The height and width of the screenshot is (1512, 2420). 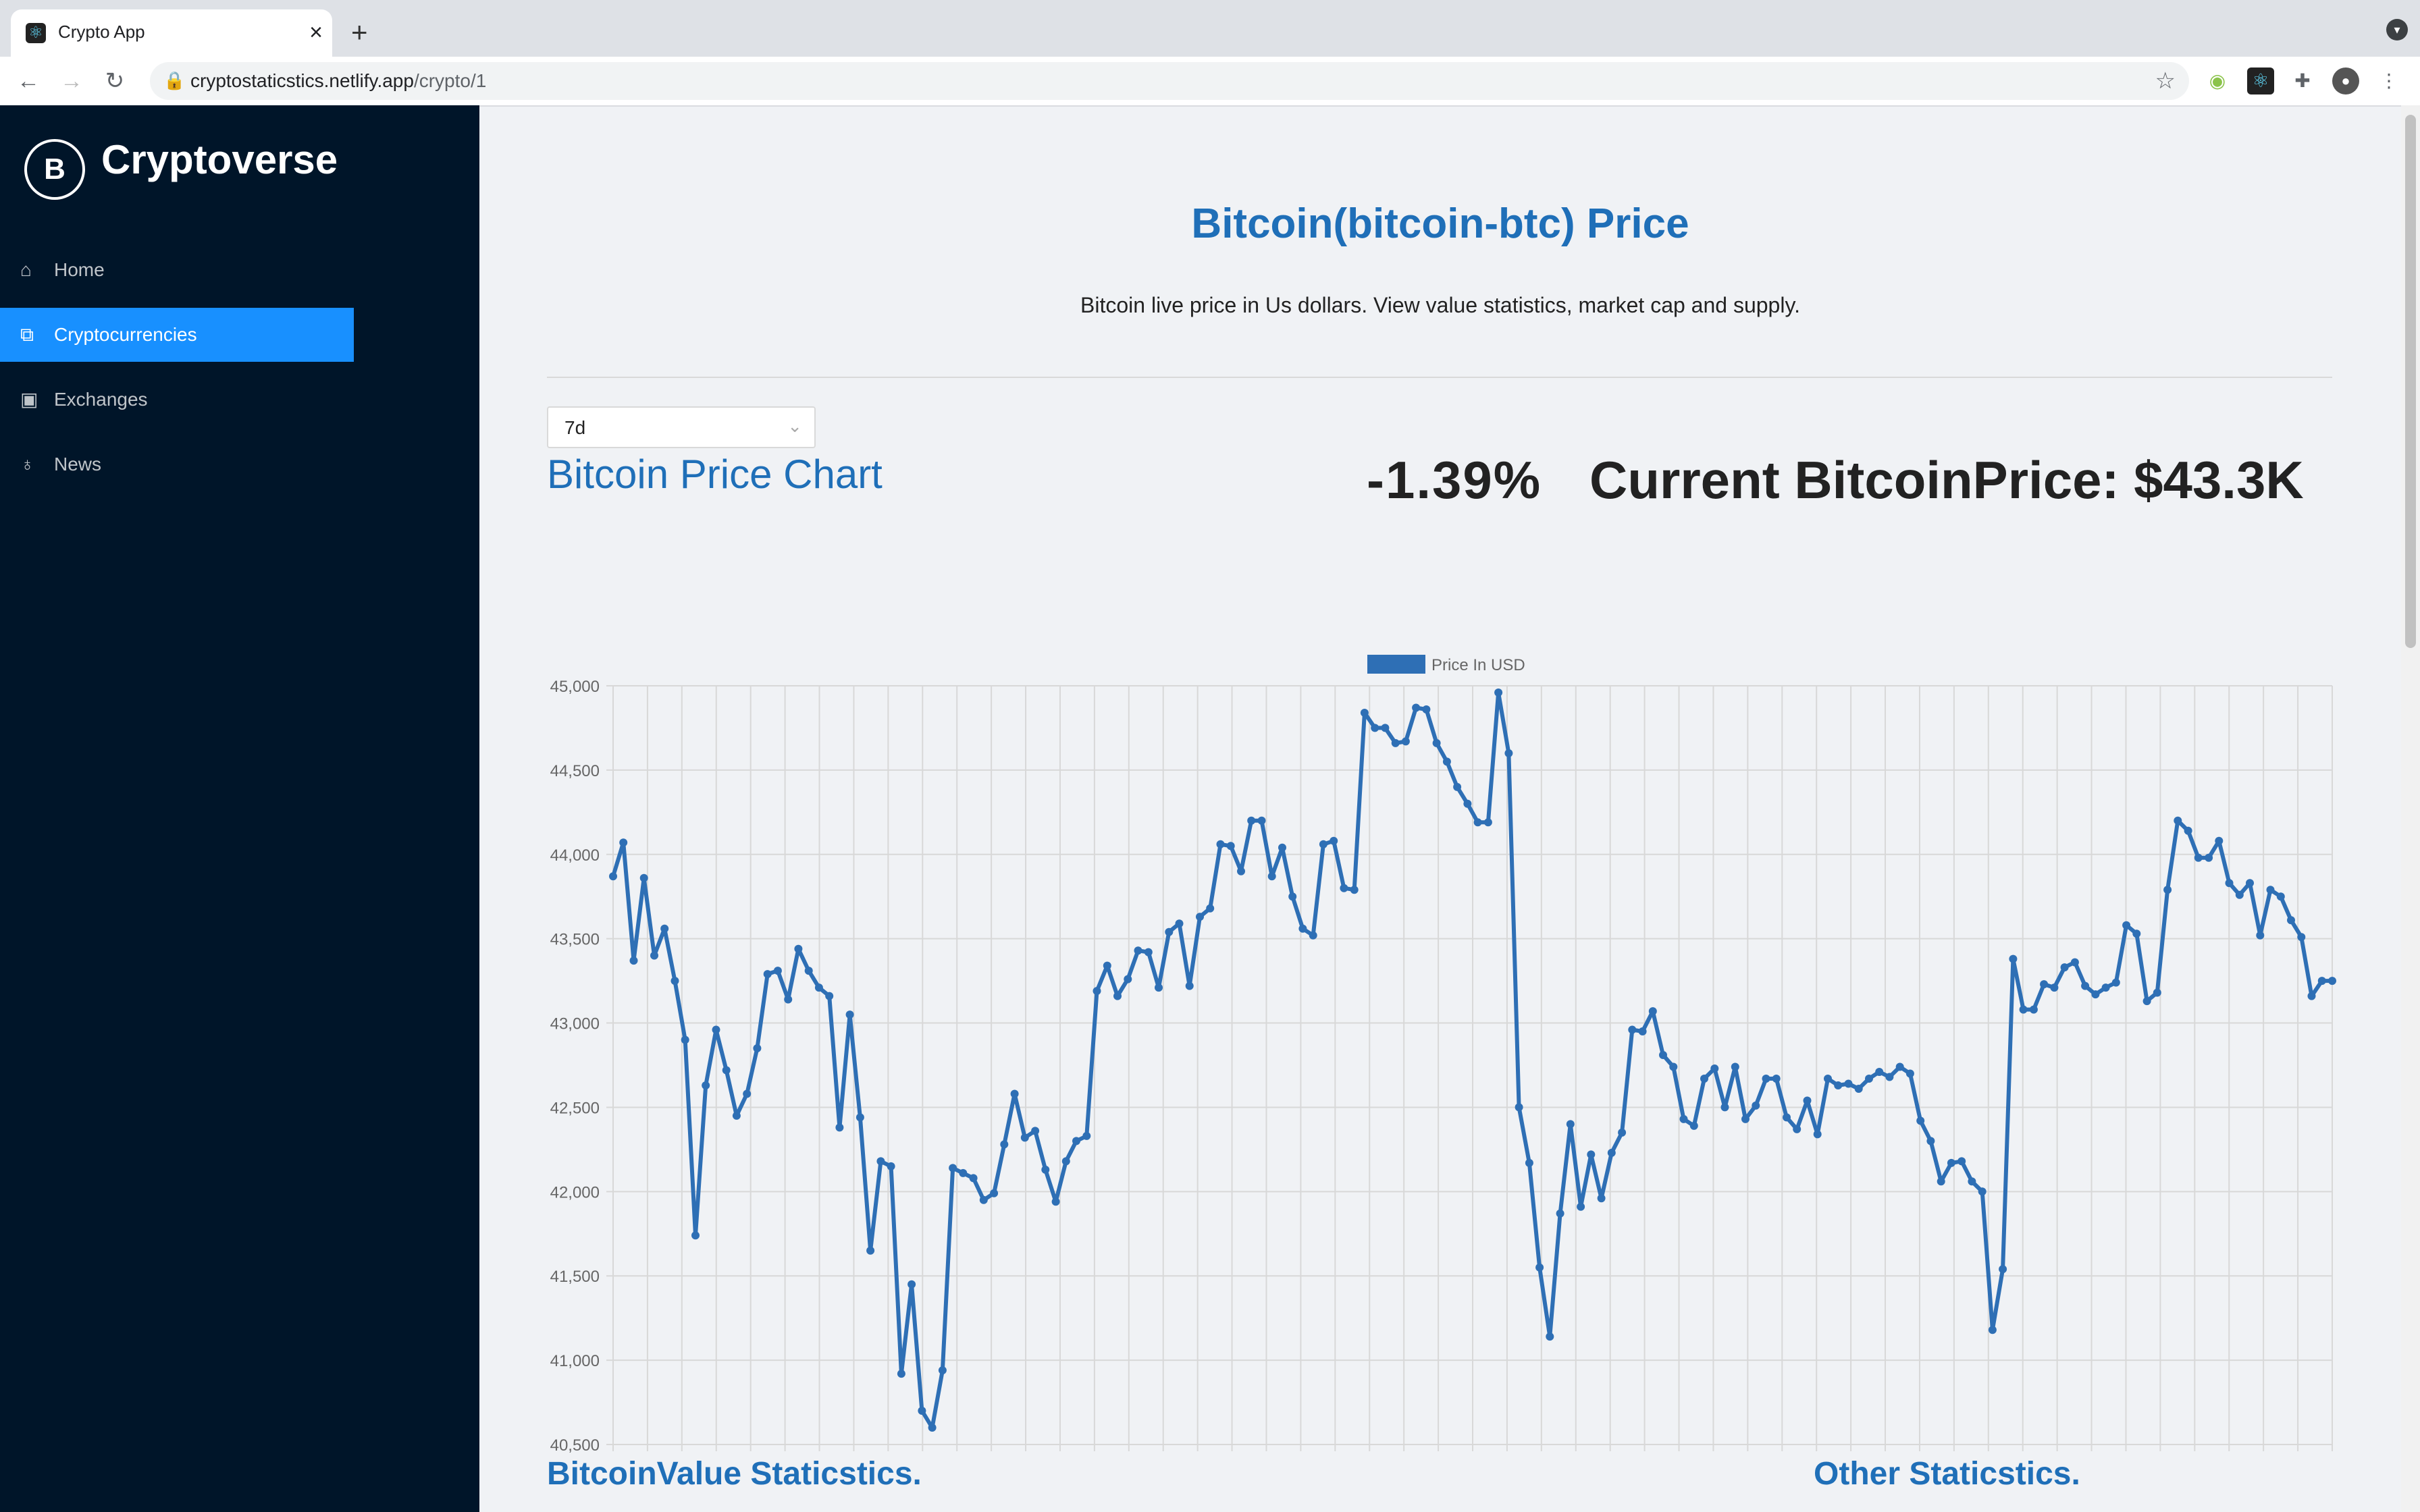 I want to click on sidebar-item-news: ♁ News, so click(x=177, y=464).